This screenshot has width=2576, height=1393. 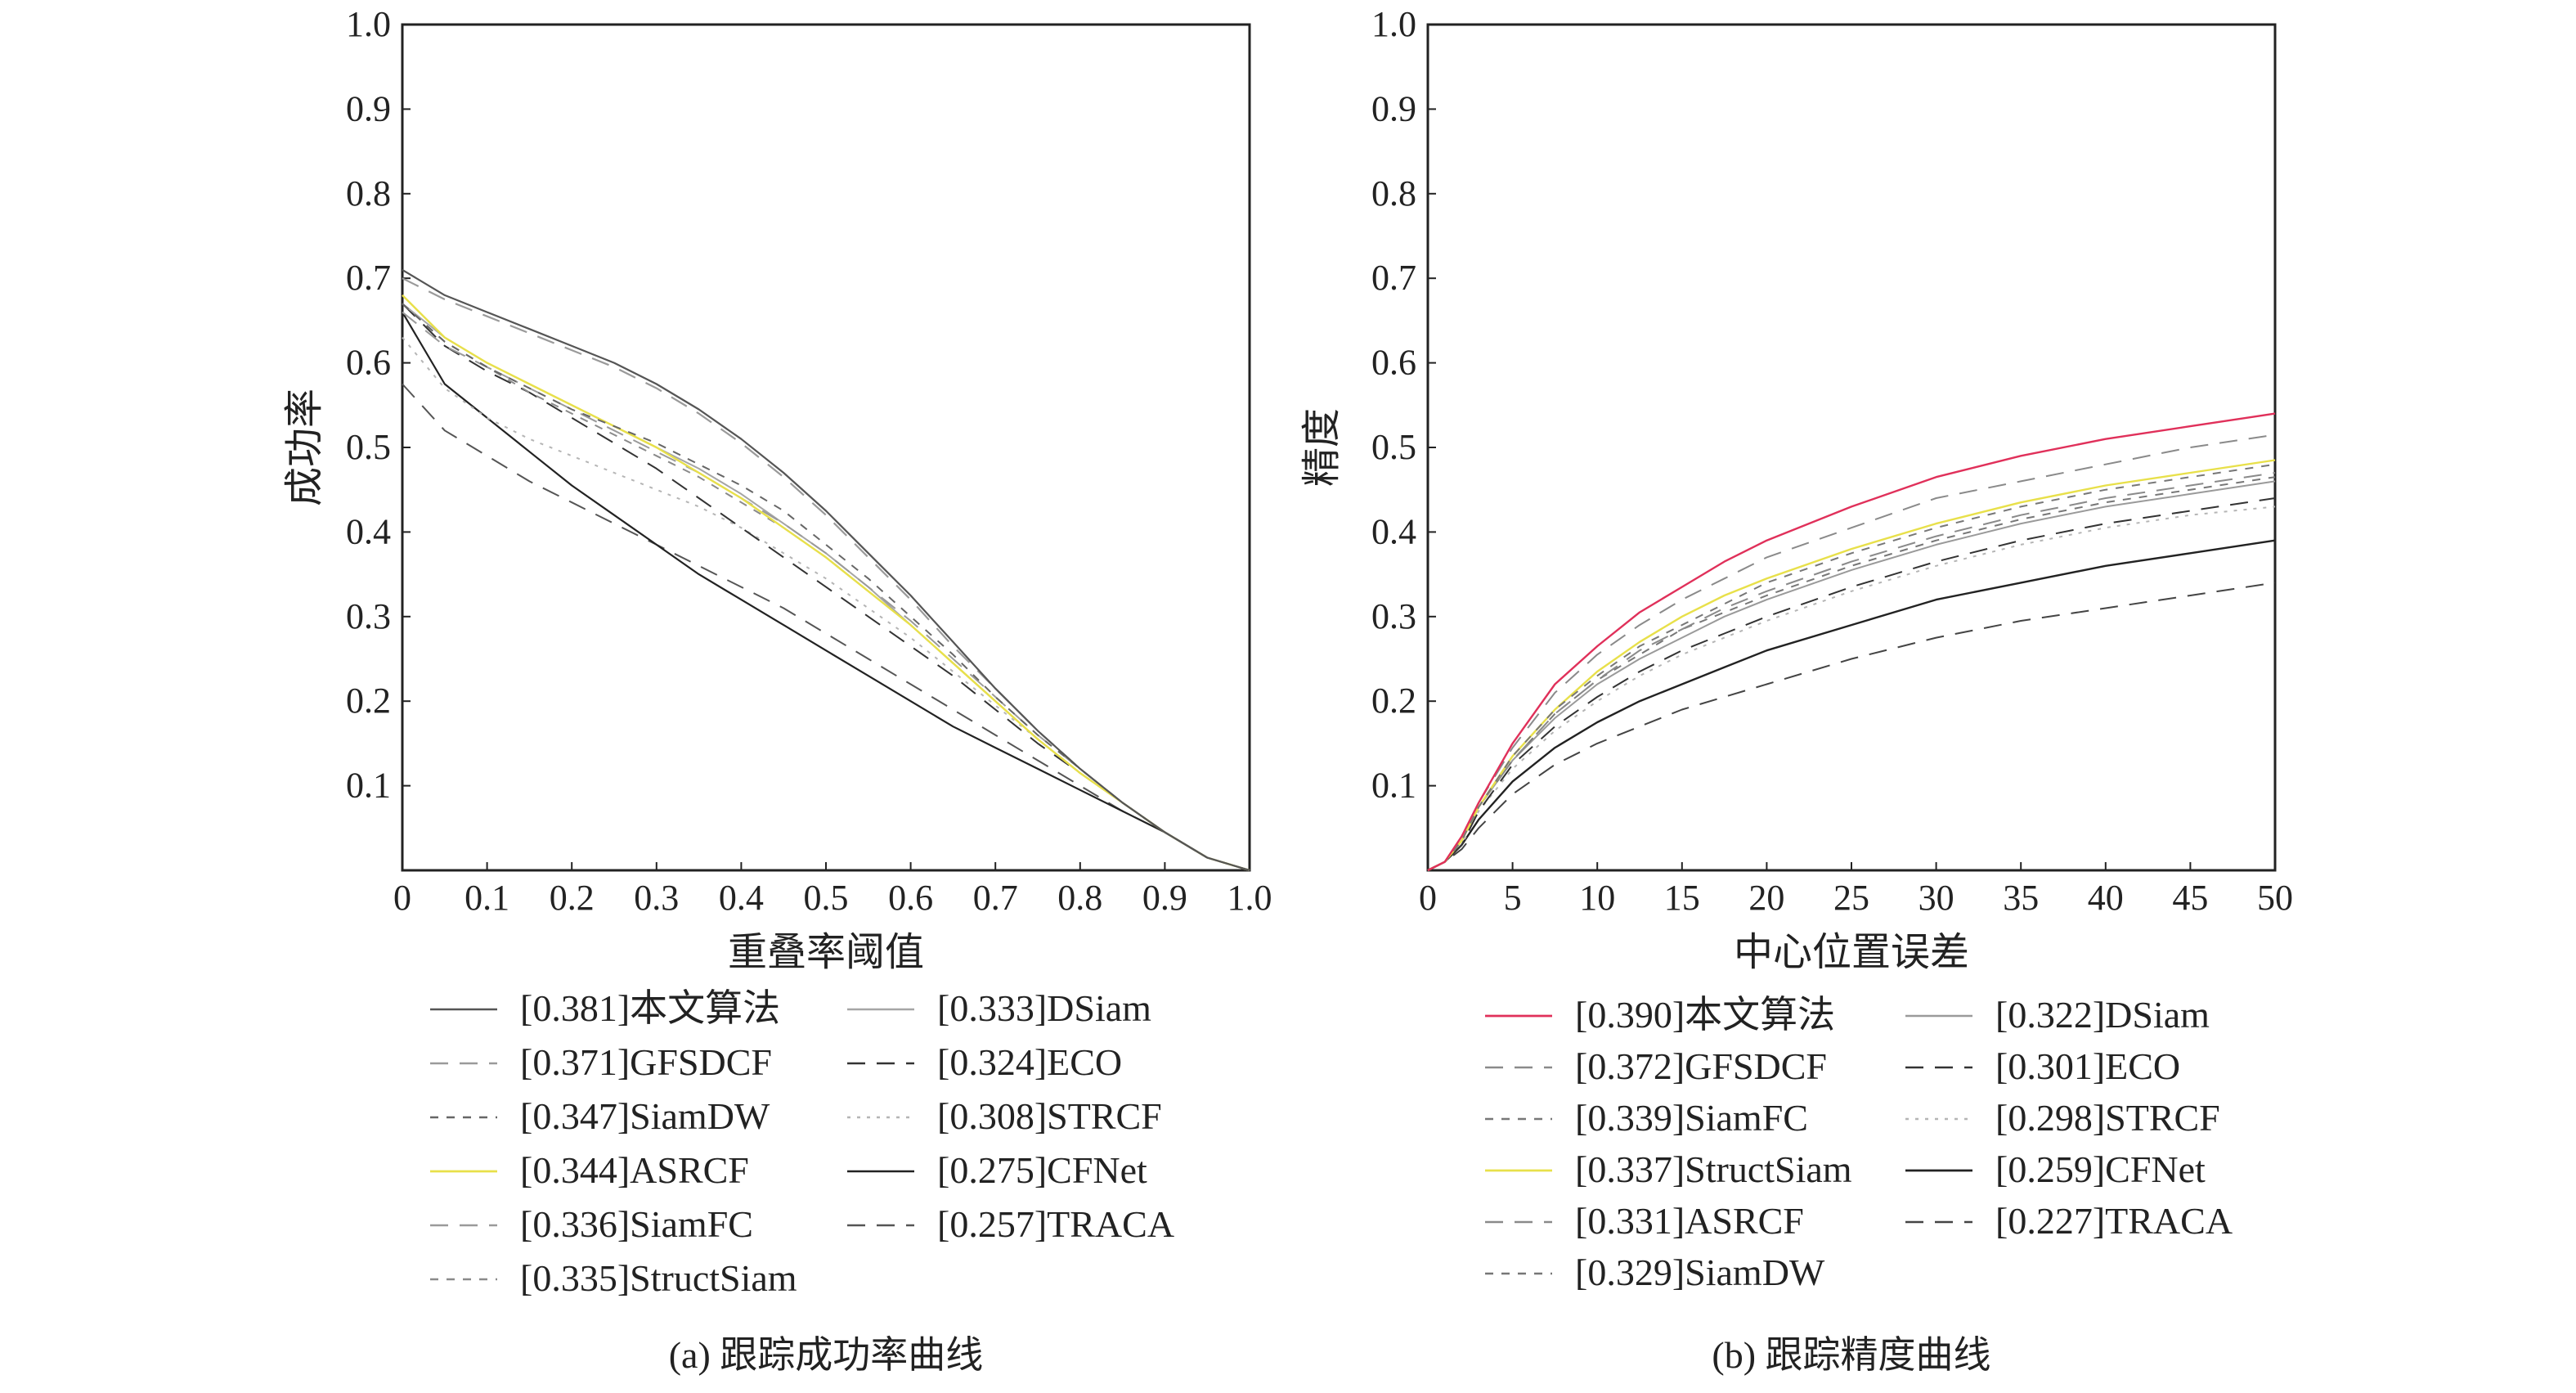 What do you see at coordinates (1044, 1008) in the screenshot?
I see `legend-label: [0.333]DSiam` at bounding box center [1044, 1008].